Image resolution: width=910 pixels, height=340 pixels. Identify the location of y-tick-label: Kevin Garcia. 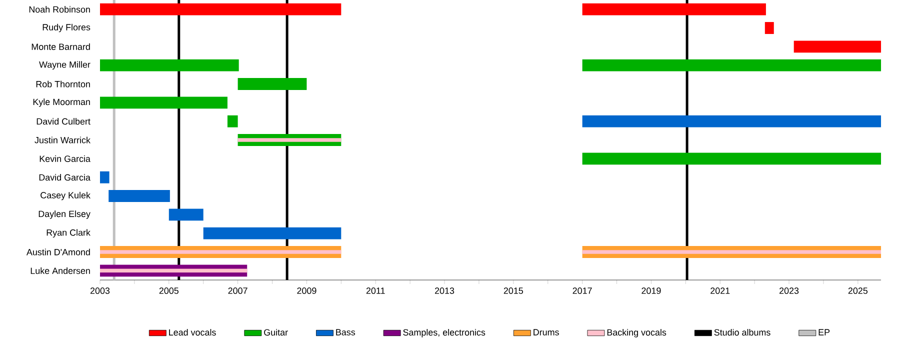
(65, 158).